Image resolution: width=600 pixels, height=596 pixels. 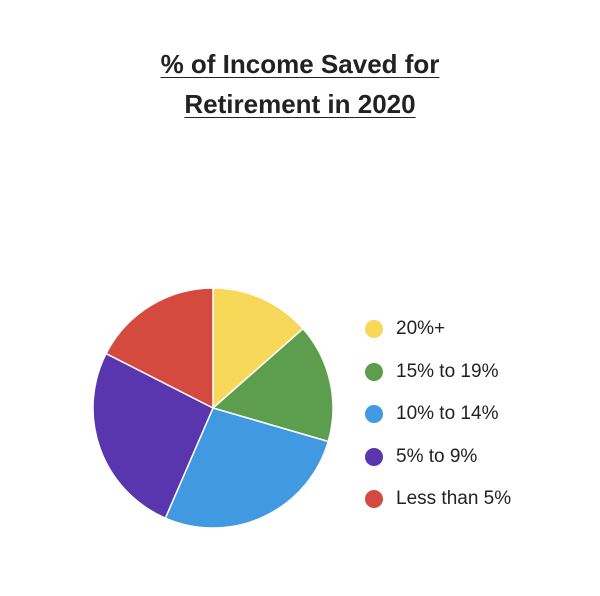 I want to click on legend-label: 5% to 9%, so click(x=437, y=456).